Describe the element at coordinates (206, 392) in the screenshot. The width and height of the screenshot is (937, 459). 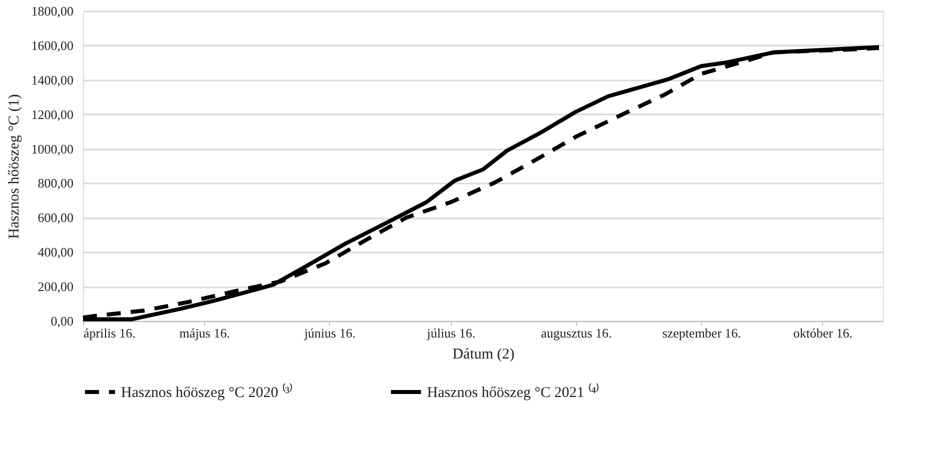
I see `legend-label: Hasznos hőöszeg °C 2020 ⁽³⁾` at that location.